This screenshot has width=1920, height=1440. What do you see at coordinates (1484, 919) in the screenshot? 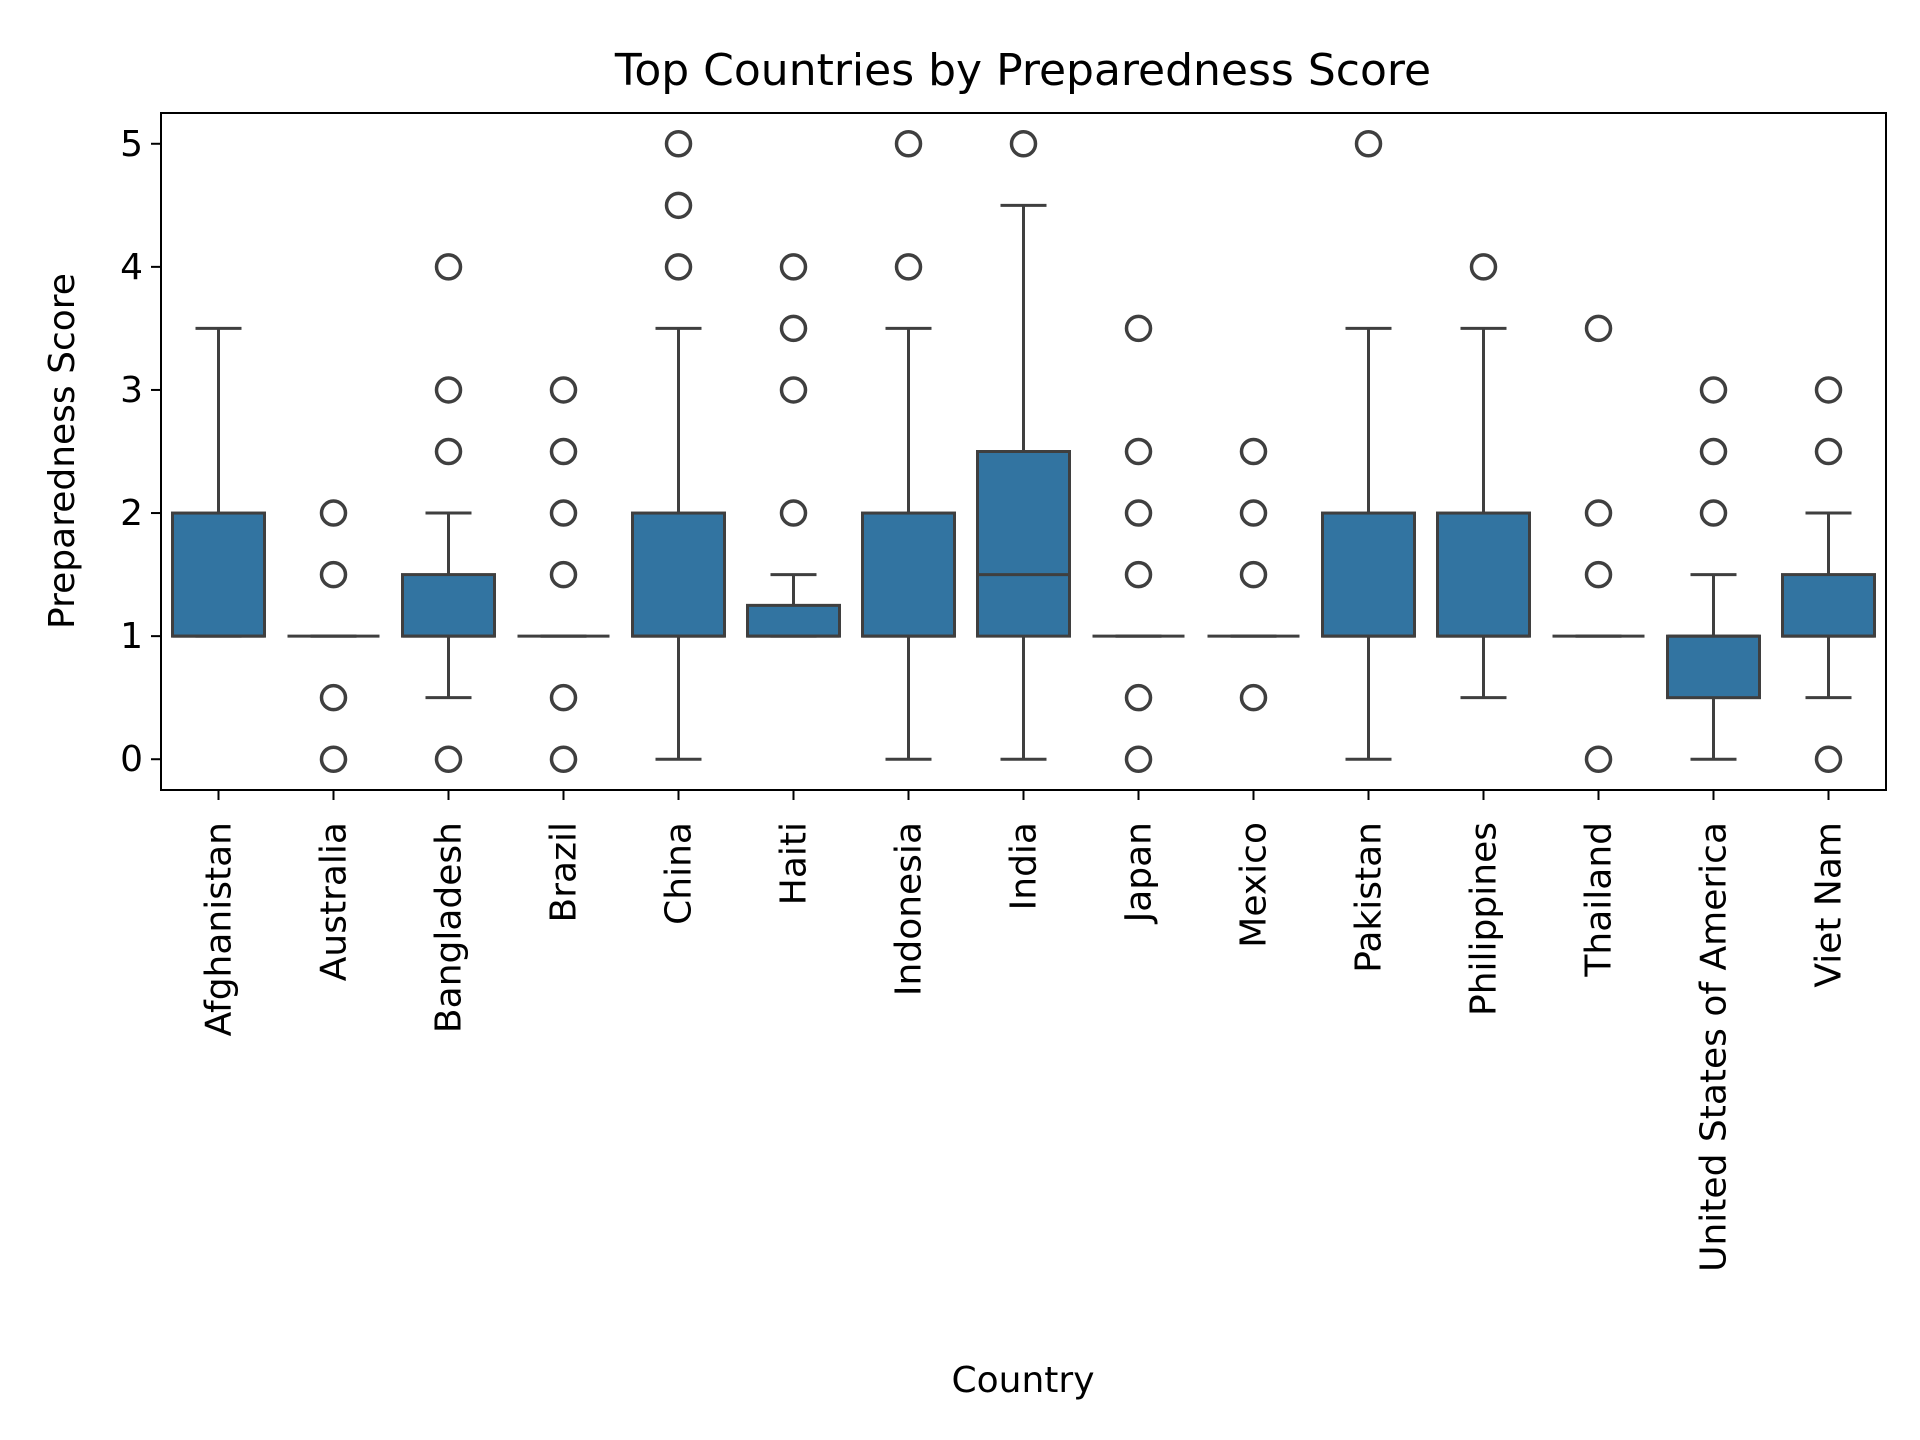
I see `x-tick-label: Philippines` at bounding box center [1484, 919].